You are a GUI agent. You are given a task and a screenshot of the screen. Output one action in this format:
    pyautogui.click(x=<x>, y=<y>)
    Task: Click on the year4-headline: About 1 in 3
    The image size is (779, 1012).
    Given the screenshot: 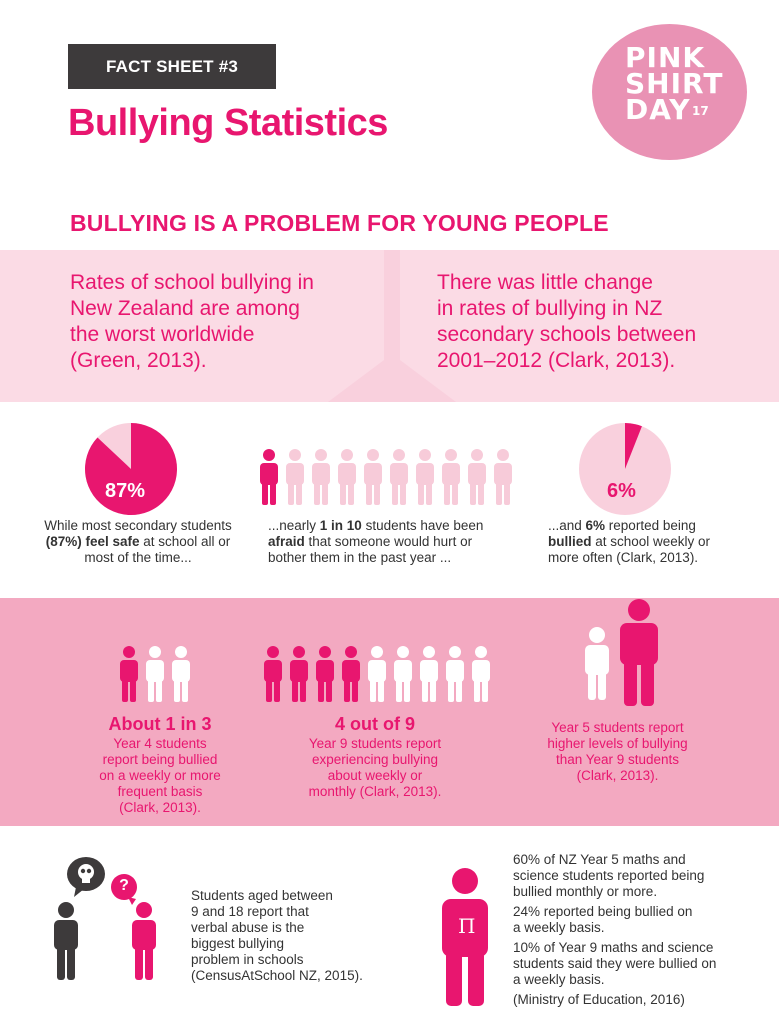 What is the action you would take?
    pyautogui.click(x=160, y=724)
    